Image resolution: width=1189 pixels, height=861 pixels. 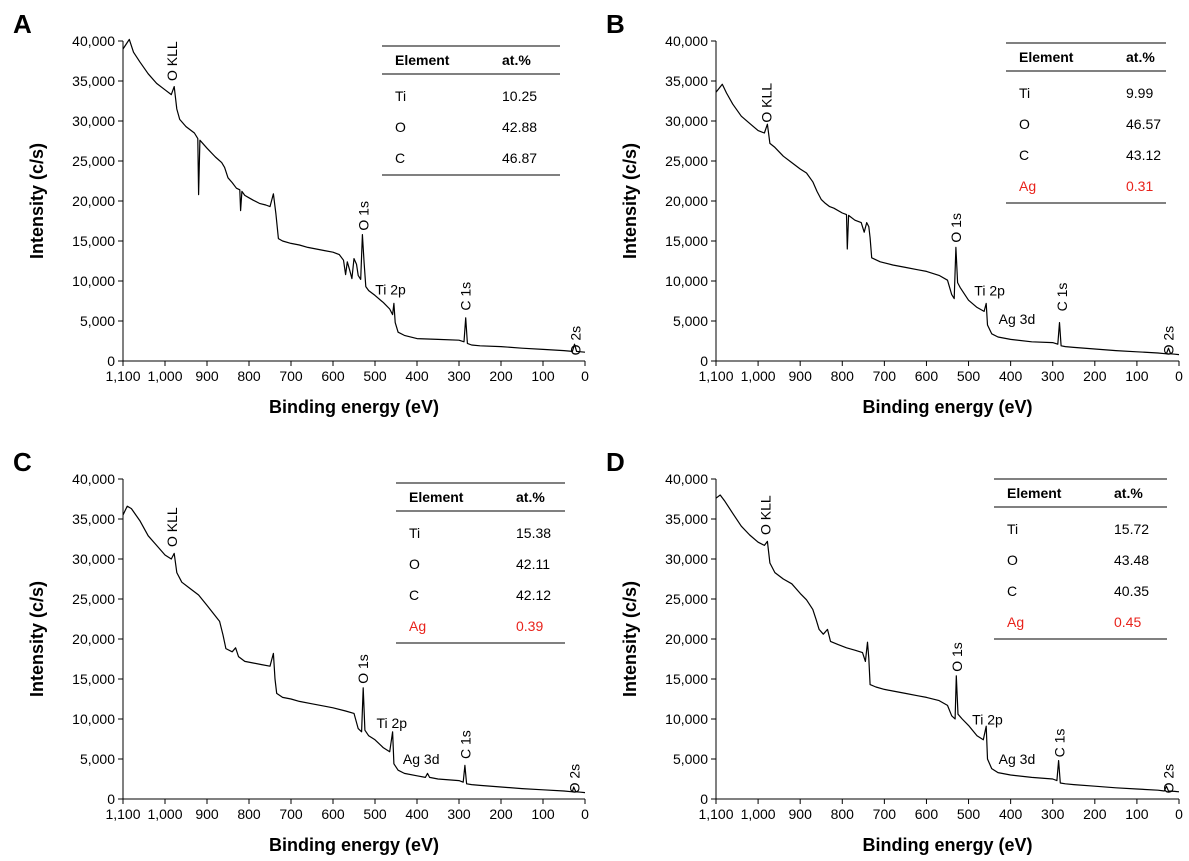 What do you see at coordinates (1143, 155) in the screenshot?
I see `table-cell-value: 43.12` at bounding box center [1143, 155].